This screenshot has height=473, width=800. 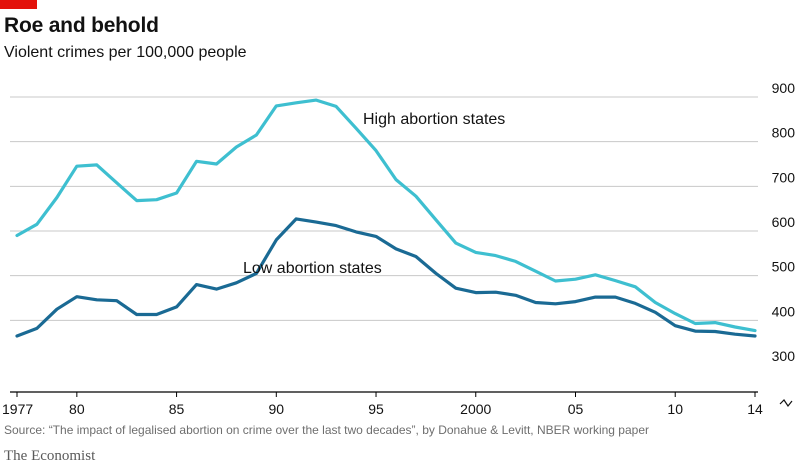 What do you see at coordinates (177, 409) in the screenshot?
I see `x-tick-label: 85` at bounding box center [177, 409].